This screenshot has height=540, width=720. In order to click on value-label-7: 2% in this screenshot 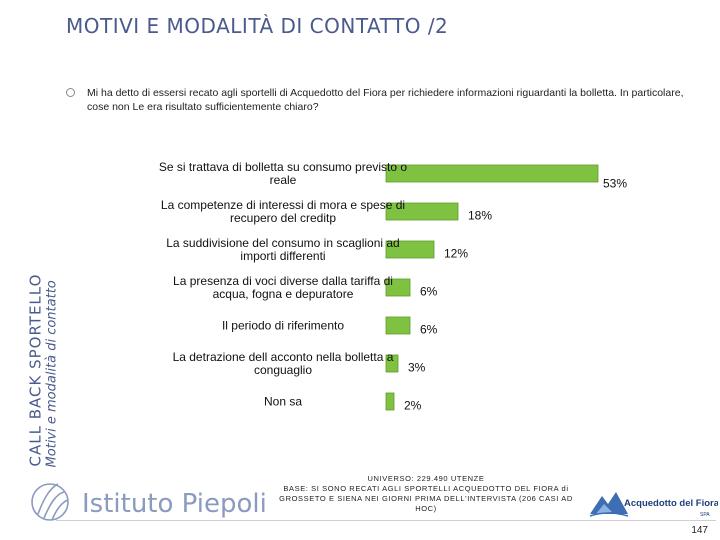, I will do `click(413, 406)`.